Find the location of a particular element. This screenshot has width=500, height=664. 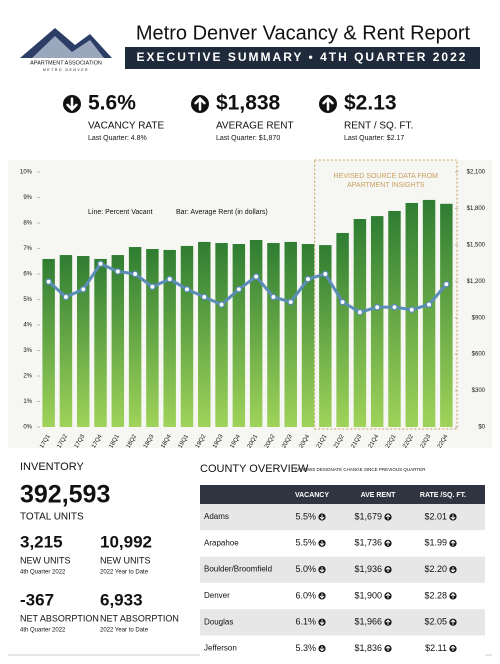

banner-text: EXECUTIVE SUMMARY • 4TH QUARTER 2022 is located at coordinates (302, 57).